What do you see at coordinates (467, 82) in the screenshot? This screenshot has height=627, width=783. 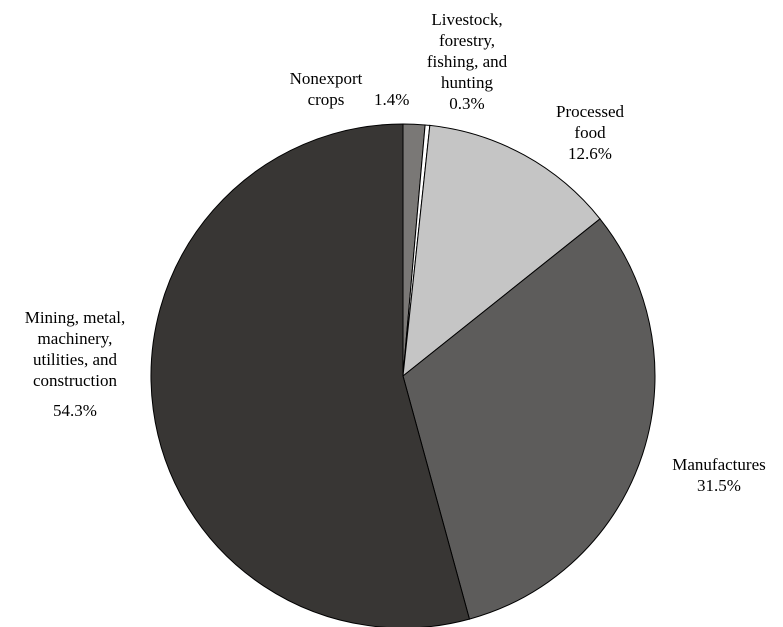 I see `slice-label-2-line-4: hunting` at bounding box center [467, 82].